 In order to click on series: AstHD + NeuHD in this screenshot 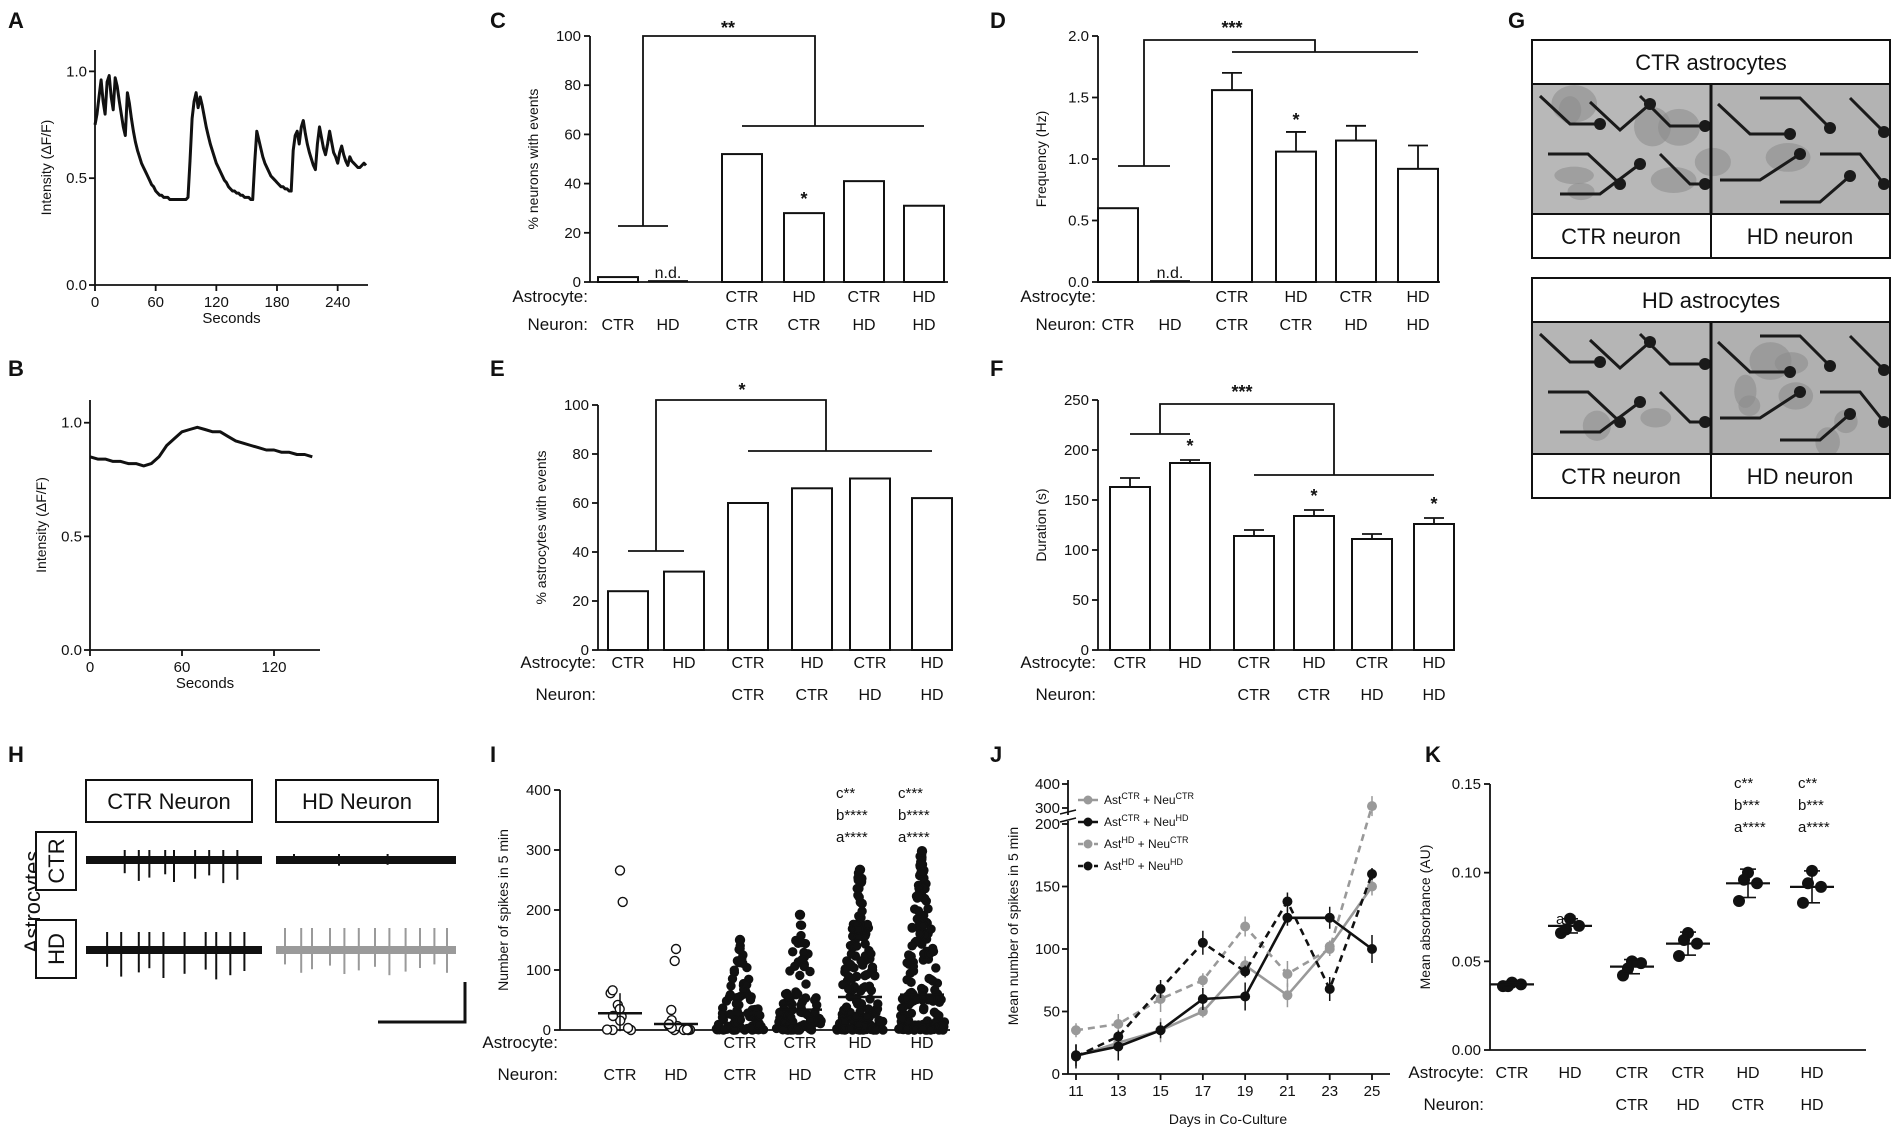, I will do `click(1224, 963)`.